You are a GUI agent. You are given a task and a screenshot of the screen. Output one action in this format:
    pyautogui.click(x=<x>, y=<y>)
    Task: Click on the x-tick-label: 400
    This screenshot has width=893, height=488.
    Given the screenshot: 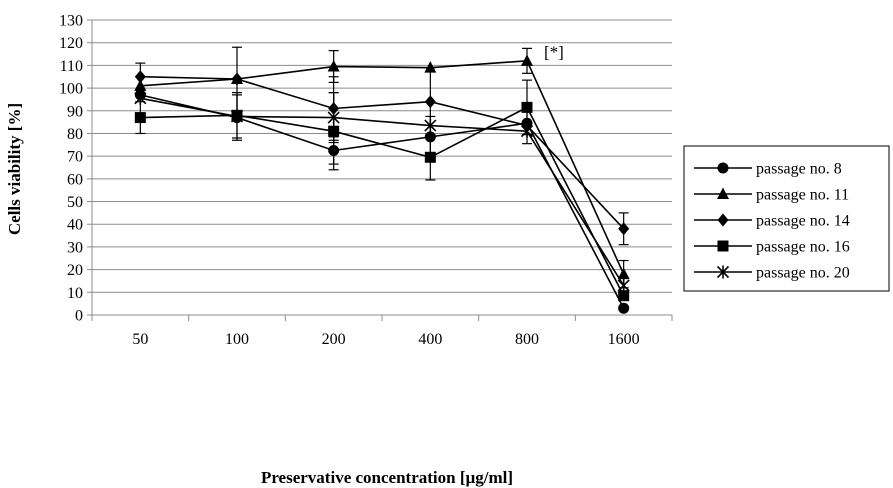 What is the action you would take?
    pyautogui.click(x=430, y=339)
    